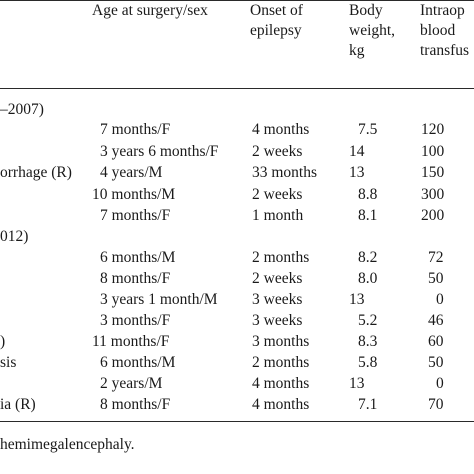 The image size is (474, 474). Describe the element at coordinates (159, 151) in the screenshot. I see `row-age: 3 years 6 months/F` at that location.